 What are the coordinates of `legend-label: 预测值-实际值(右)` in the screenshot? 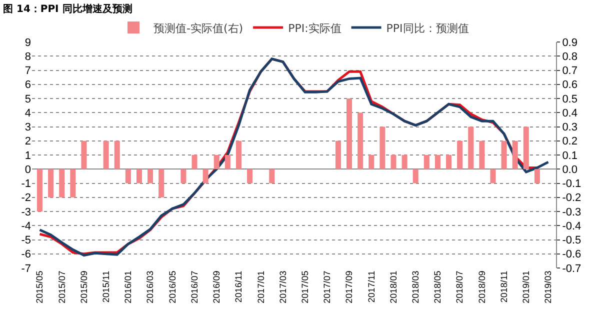 It's located at (199, 28).